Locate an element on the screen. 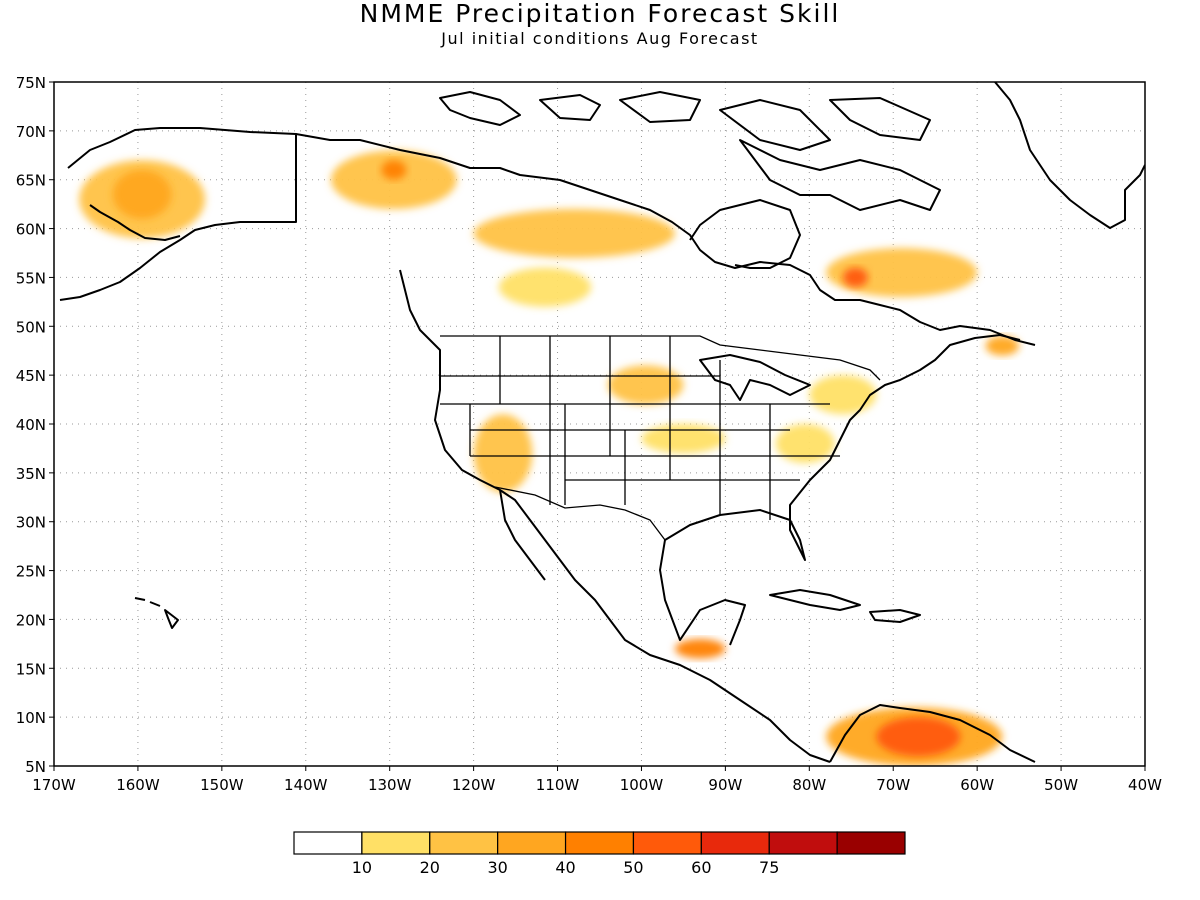 The image size is (1200, 900). lon-tick-label: 120W is located at coordinates (474, 785).